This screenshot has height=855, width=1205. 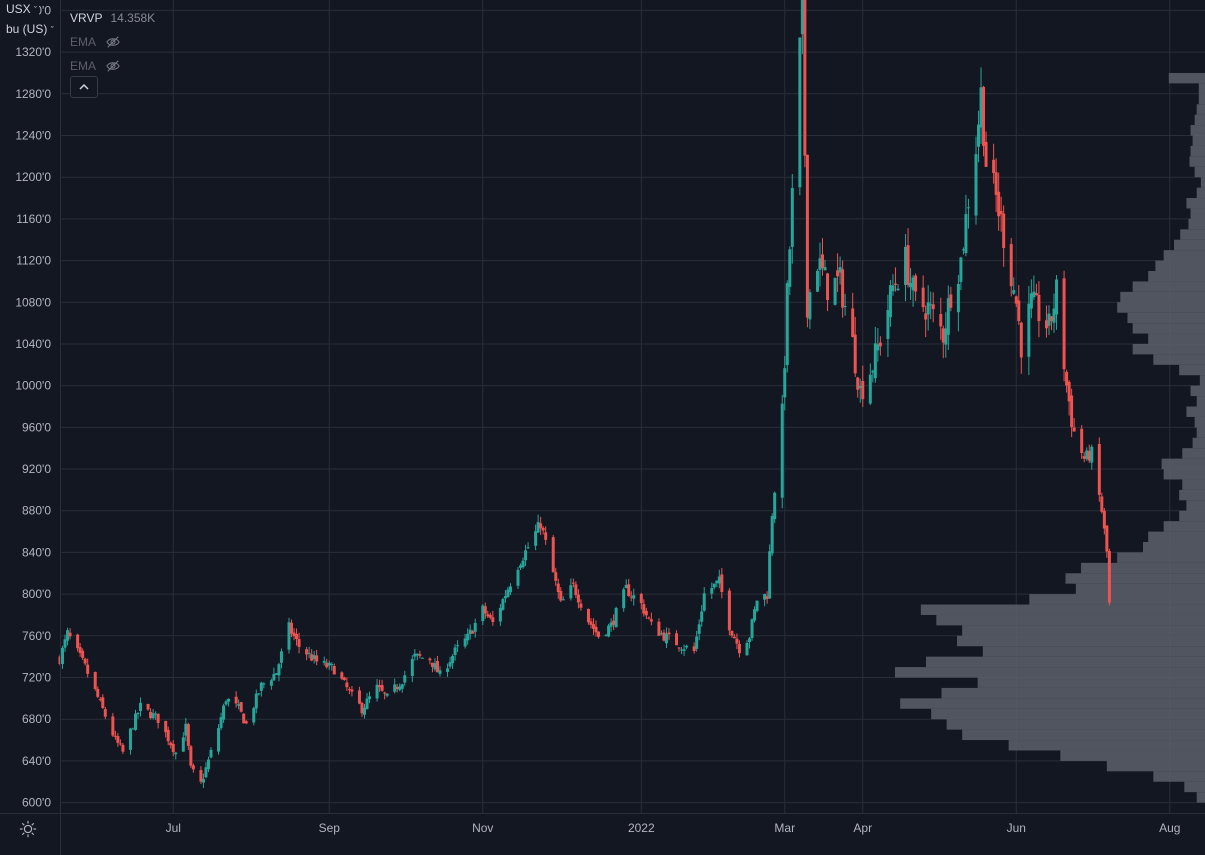 What do you see at coordinates (84, 87) in the screenshot?
I see `collapse-legend-button` at bounding box center [84, 87].